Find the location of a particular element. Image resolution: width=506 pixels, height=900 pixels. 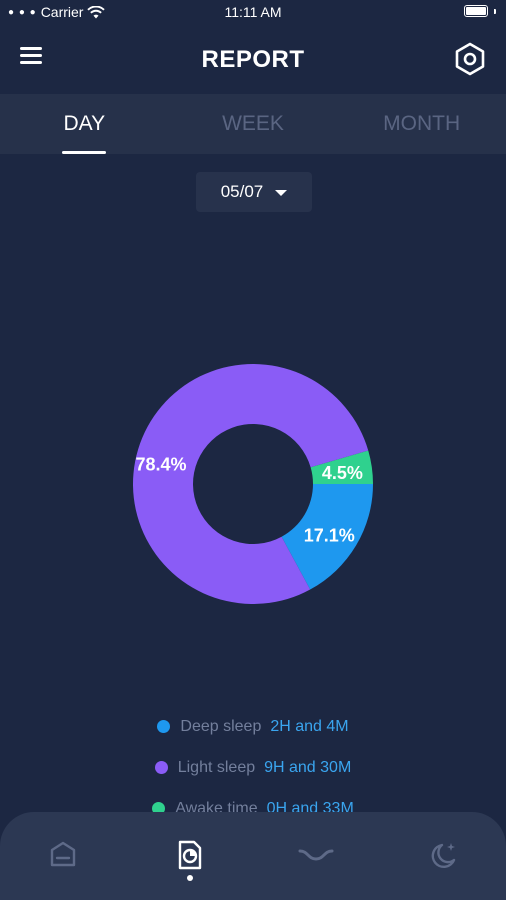

tab-day: DAY is located at coordinates (84, 124).